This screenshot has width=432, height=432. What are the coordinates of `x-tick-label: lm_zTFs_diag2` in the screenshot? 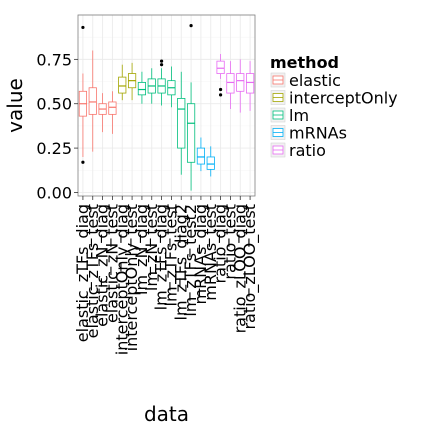 It's located at (181, 262).